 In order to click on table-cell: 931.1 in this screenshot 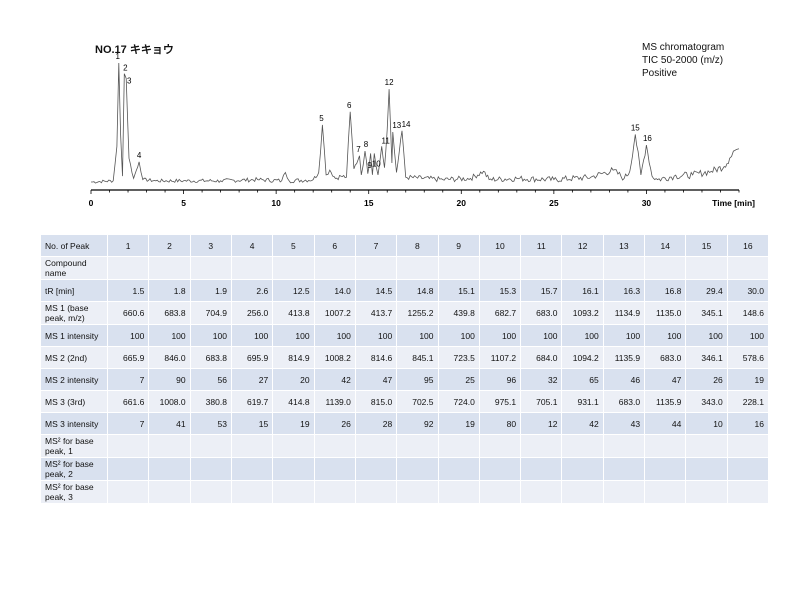, I will do `click(582, 401)`.